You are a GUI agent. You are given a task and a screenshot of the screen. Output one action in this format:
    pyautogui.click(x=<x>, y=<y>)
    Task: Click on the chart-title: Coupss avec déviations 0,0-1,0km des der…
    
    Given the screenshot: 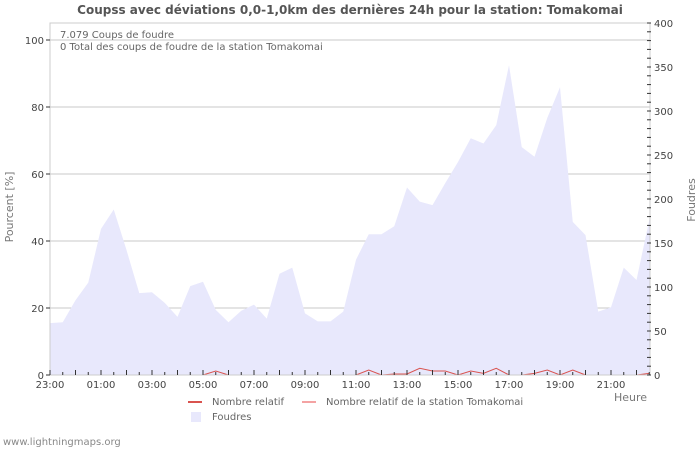 What is the action you would take?
    pyautogui.click(x=350, y=10)
    